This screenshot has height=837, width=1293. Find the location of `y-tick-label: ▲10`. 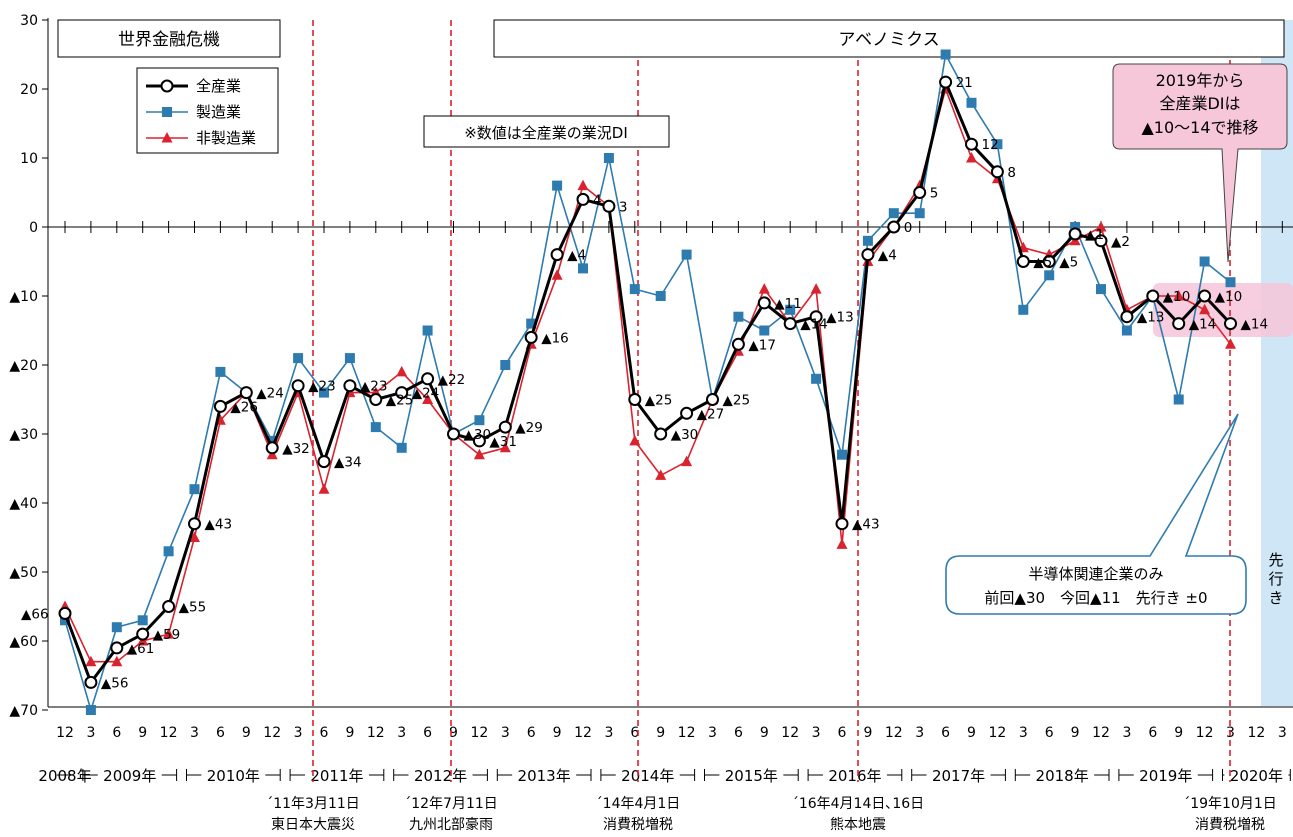

y-tick-label: ▲10 is located at coordinates (23, 297).